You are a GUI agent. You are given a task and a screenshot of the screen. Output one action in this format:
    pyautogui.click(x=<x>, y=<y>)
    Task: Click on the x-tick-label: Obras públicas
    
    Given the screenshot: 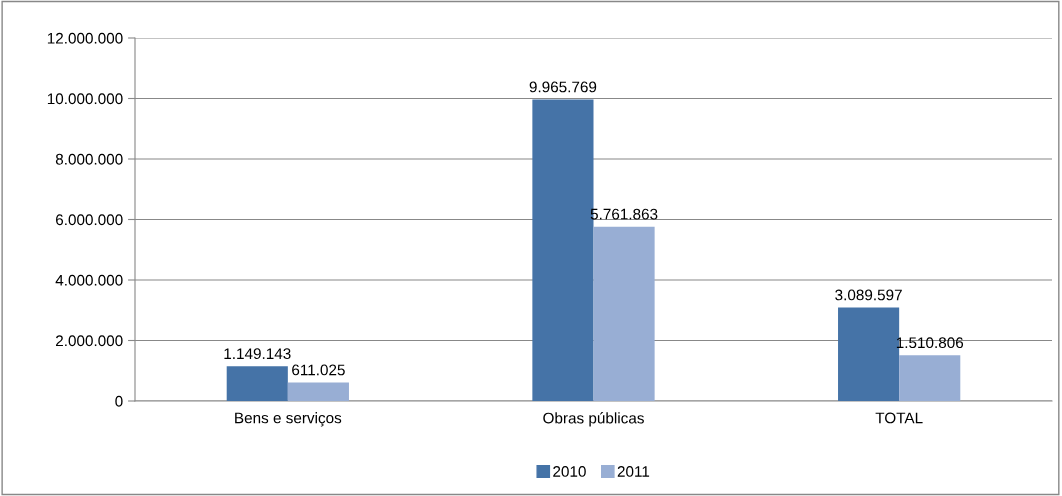 What is the action you would take?
    pyautogui.click(x=593, y=419)
    